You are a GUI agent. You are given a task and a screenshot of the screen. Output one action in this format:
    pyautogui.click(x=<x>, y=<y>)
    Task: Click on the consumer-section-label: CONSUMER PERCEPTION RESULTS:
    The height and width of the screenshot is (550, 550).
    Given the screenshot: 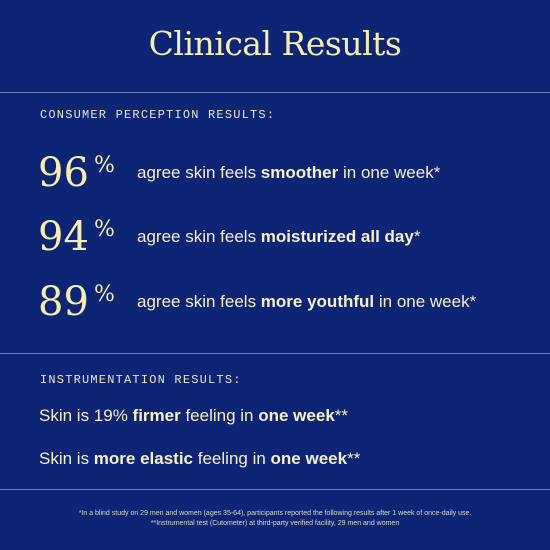 What is the action you would take?
    pyautogui.click(x=158, y=115)
    